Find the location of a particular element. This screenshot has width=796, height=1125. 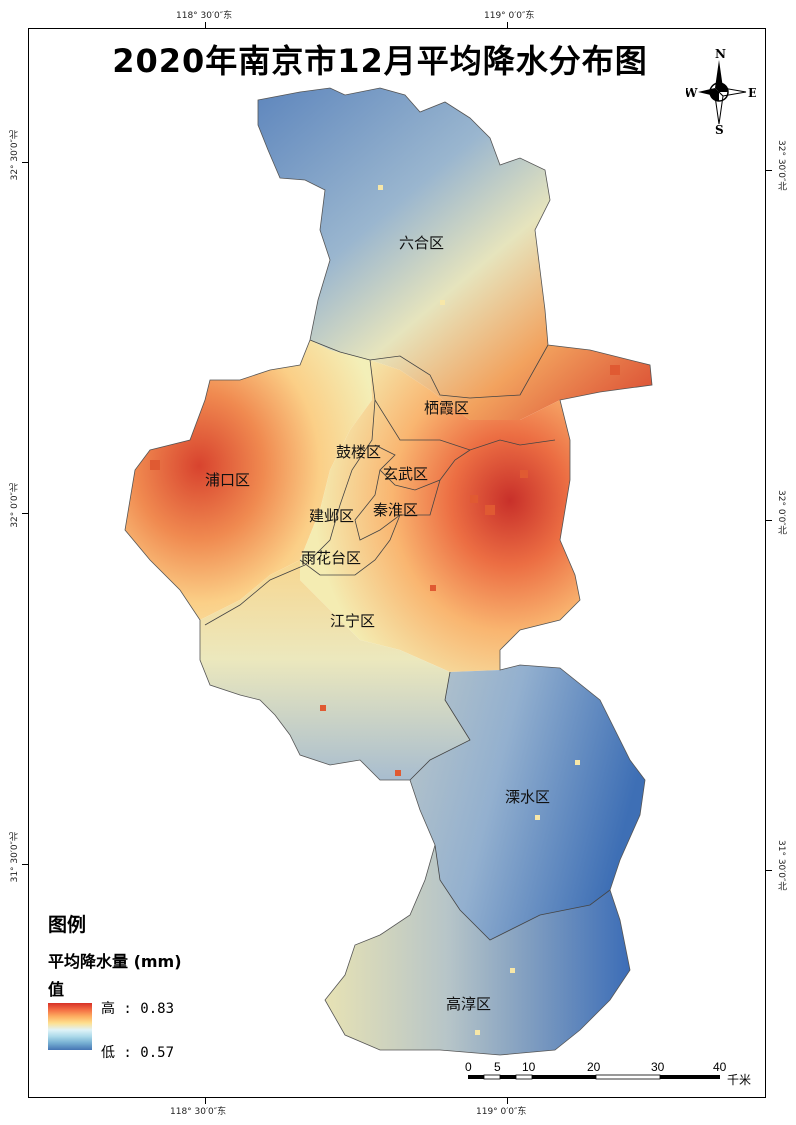

west-label: W is located at coordinates (692, 93).